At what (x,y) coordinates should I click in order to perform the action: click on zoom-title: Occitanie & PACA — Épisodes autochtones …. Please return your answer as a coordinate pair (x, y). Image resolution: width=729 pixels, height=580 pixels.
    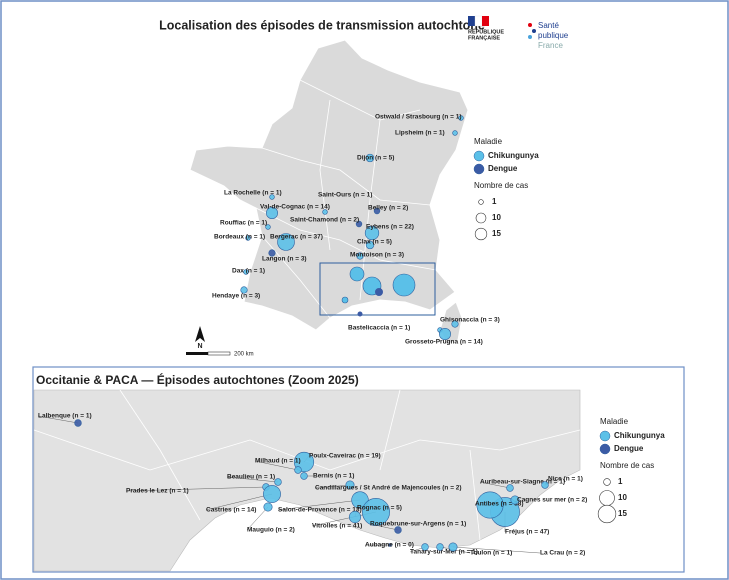
    Looking at the image, I should click on (197, 379).